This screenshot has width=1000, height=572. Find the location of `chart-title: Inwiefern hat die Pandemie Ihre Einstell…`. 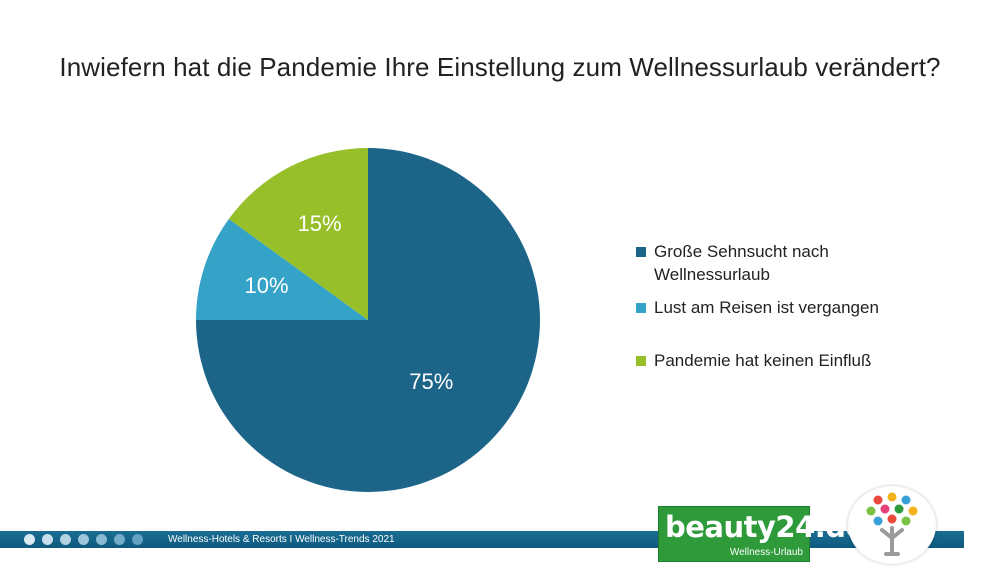

chart-title: Inwiefern hat die Pandemie Ihre Einstell… is located at coordinates (500, 67).